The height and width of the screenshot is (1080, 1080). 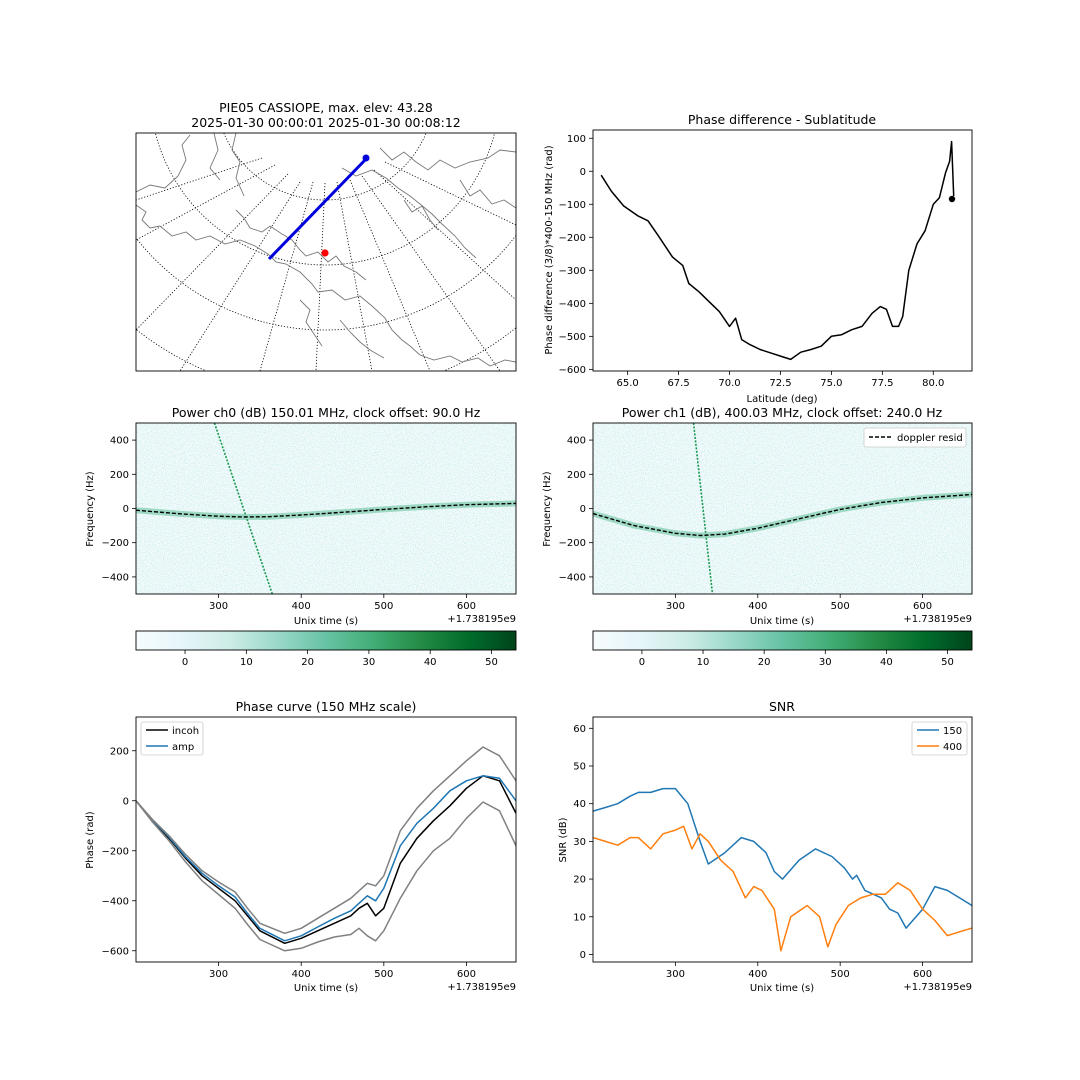 What do you see at coordinates (366, 158) in the screenshot?
I see `satellite-track-end` at bounding box center [366, 158].